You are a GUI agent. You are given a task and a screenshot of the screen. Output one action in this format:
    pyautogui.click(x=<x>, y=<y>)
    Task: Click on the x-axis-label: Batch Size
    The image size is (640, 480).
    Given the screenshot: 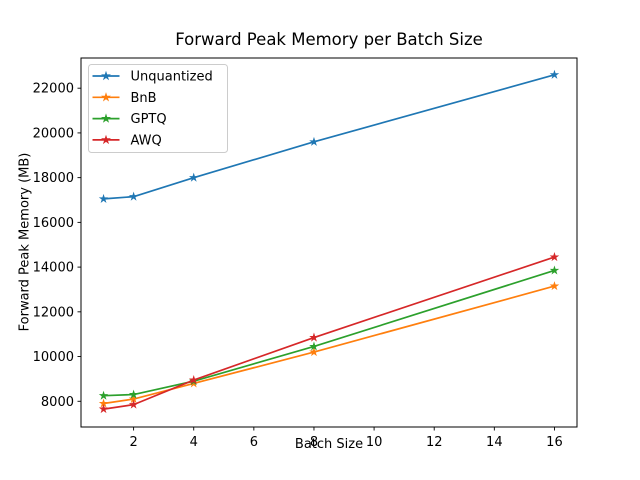 What is the action you would take?
    pyautogui.click(x=329, y=444)
    